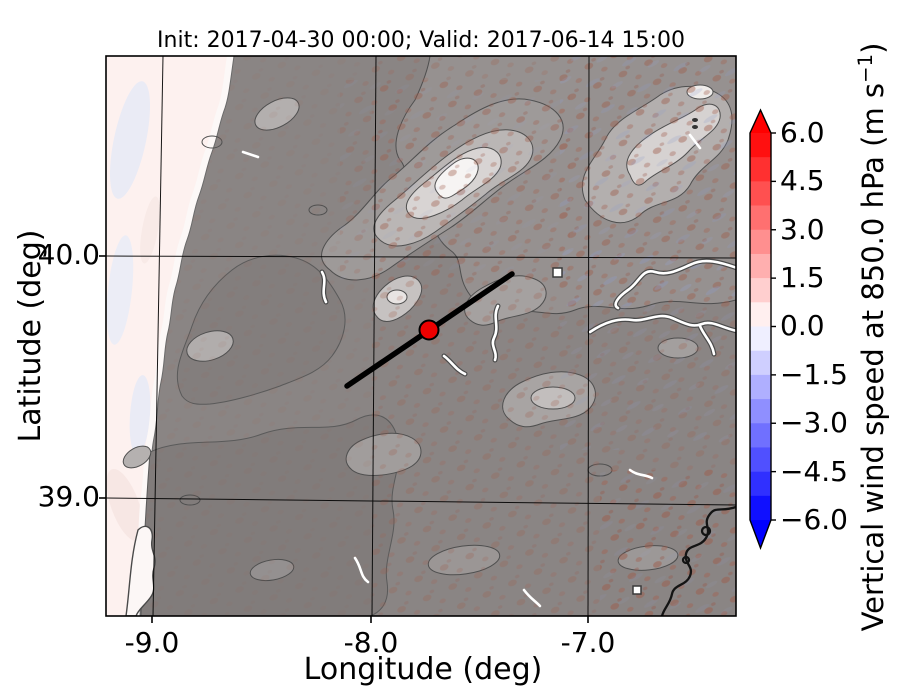 Image resolution: width=900 pixels, height=700 pixels. I want to click on x-tick-label--9: -9.0, so click(152, 642).